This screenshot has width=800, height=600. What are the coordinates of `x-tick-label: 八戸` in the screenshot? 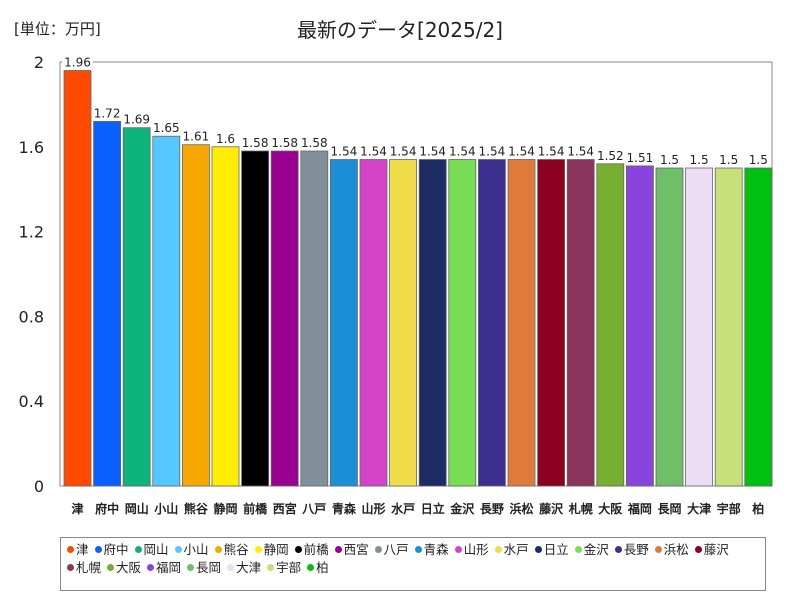 It's located at (313, 509).